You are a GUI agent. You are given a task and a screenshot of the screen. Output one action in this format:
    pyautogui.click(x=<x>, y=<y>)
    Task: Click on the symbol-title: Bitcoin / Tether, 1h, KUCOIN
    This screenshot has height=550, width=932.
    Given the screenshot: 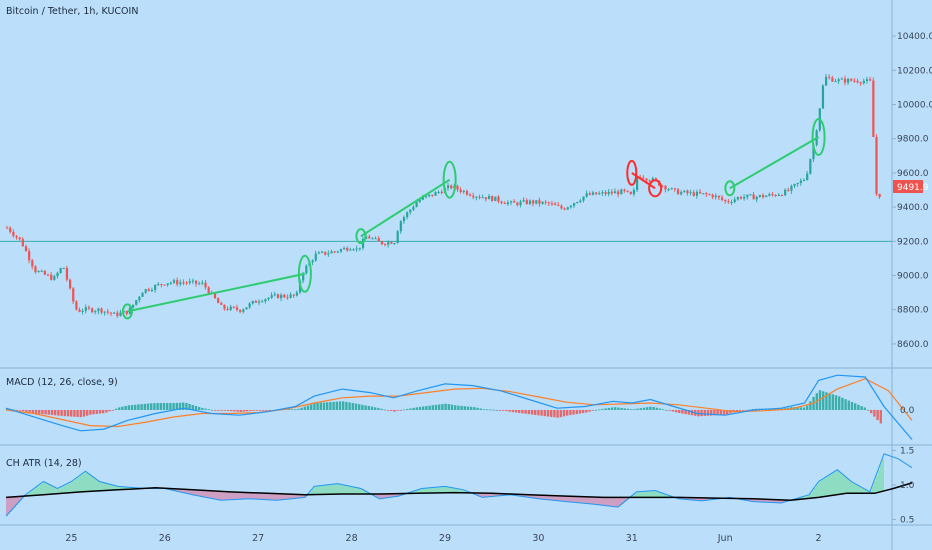 What is the action you would take?
    pyautogui.click(x=72, y=11)
    